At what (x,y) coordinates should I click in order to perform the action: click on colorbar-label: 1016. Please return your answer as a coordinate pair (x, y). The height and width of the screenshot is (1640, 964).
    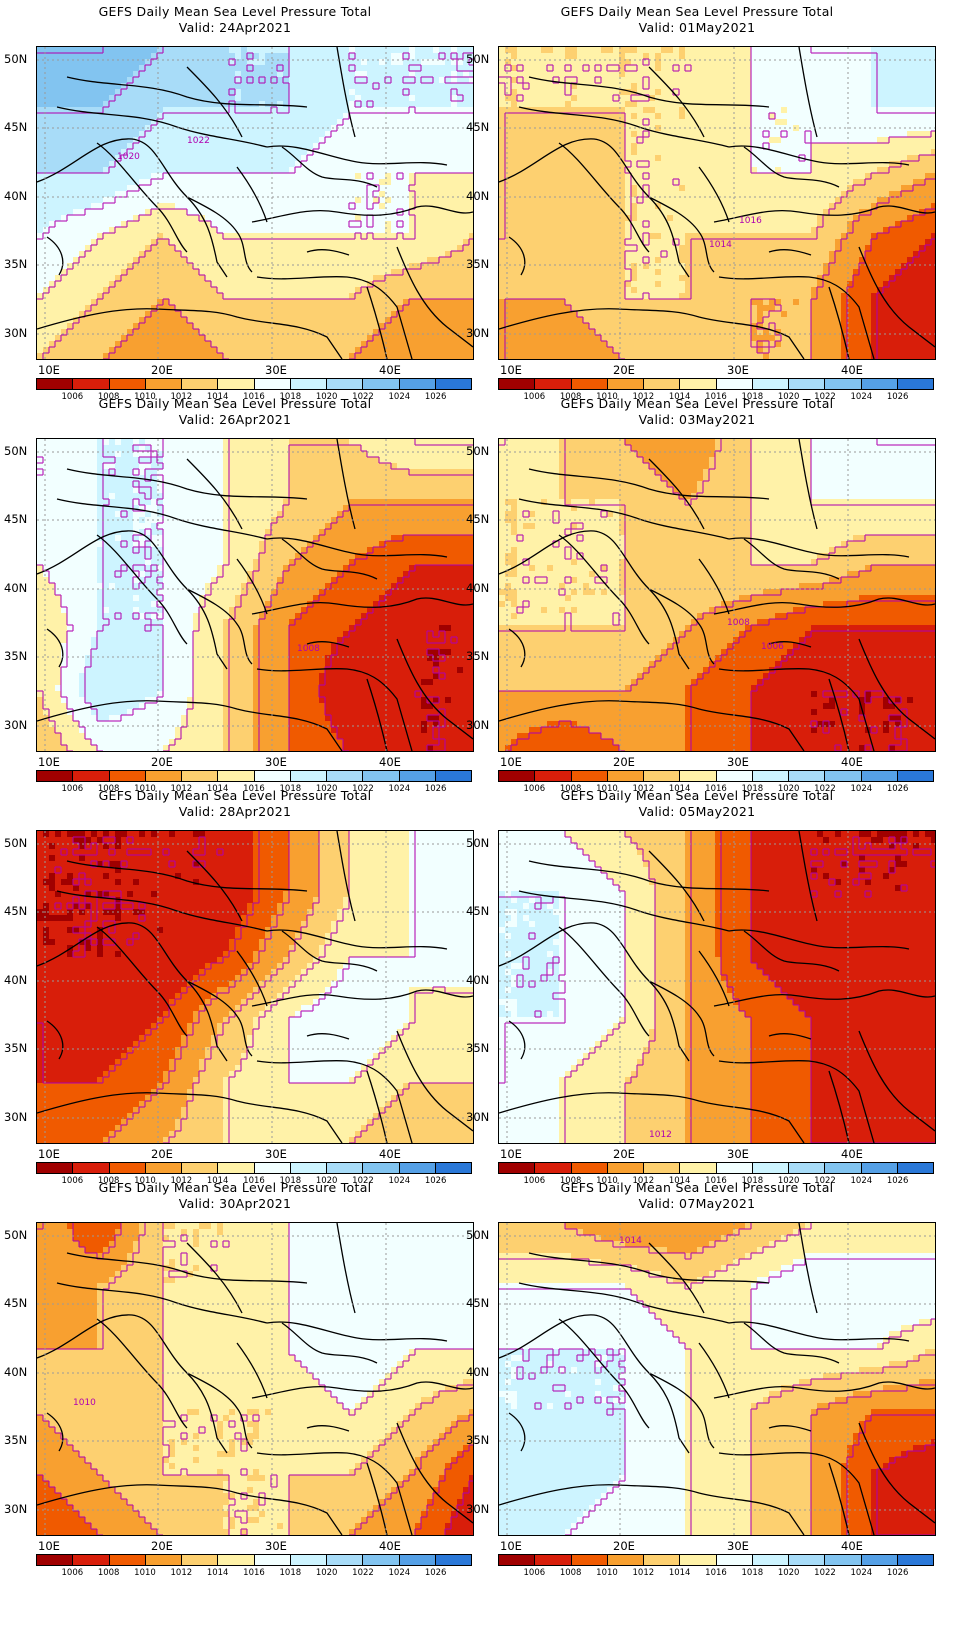
    Looking at the image, I should click on (716, 1573).